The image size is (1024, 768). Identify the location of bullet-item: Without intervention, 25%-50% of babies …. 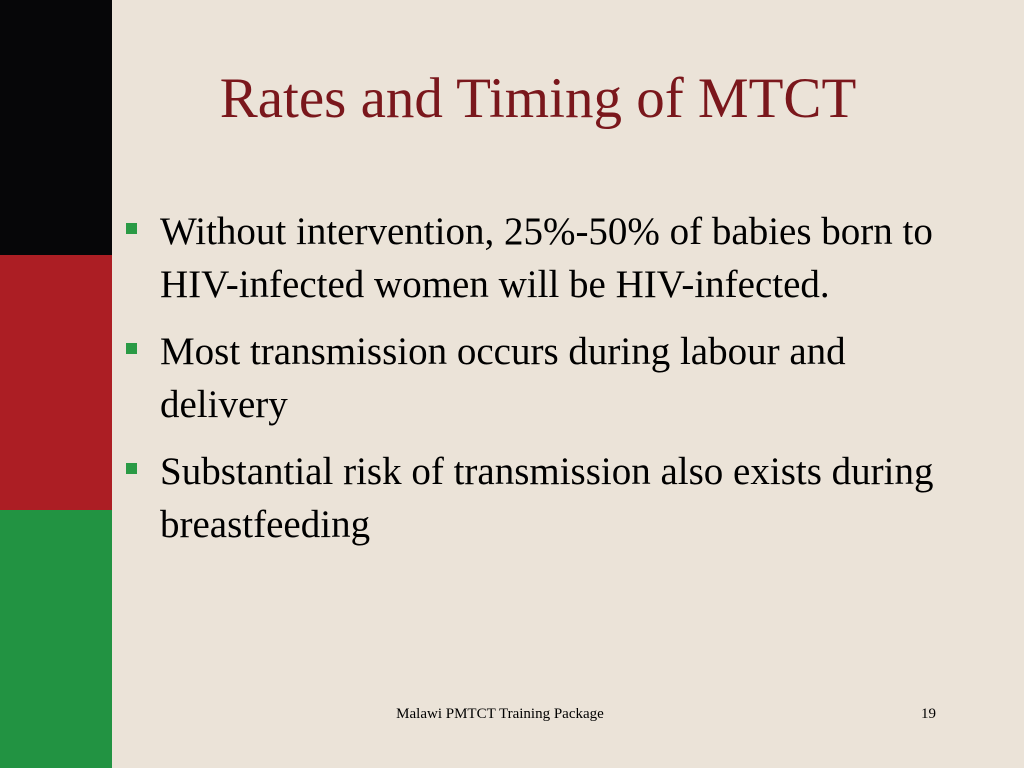
(543, 258).